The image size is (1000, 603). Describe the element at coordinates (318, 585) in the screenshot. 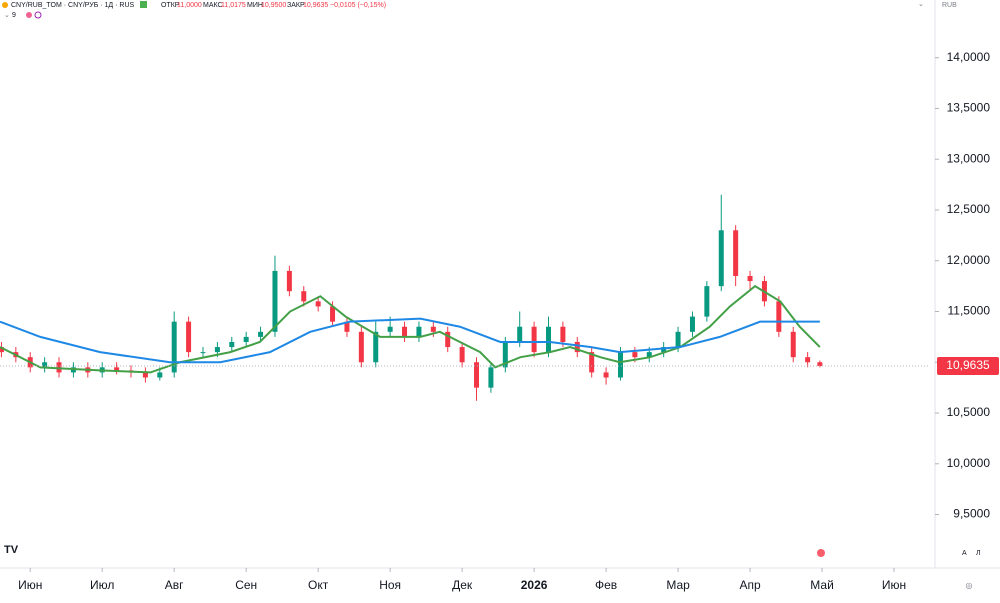

I see `x-tick-label: Окт` at that location.